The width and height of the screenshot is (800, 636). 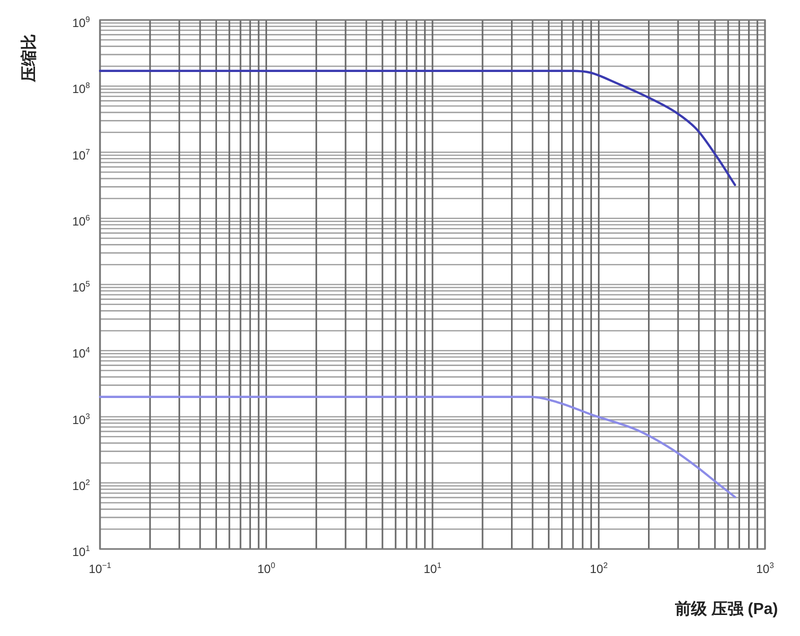 I want to click on x-tick-label: 10$^{−1}$, so click(x=100, y=568).